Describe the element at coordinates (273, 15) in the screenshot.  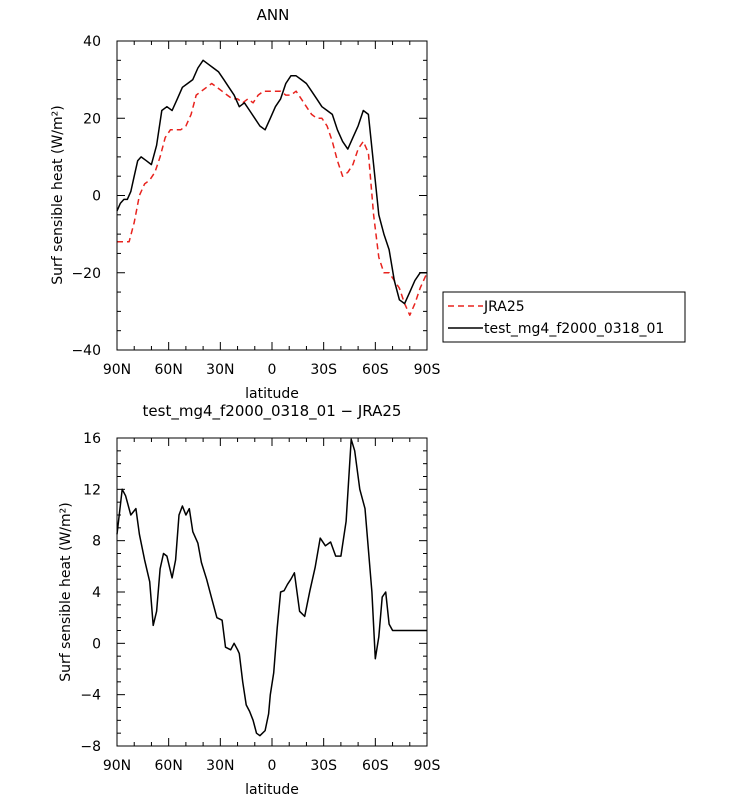
I see `chart-title: ANN` at that location.